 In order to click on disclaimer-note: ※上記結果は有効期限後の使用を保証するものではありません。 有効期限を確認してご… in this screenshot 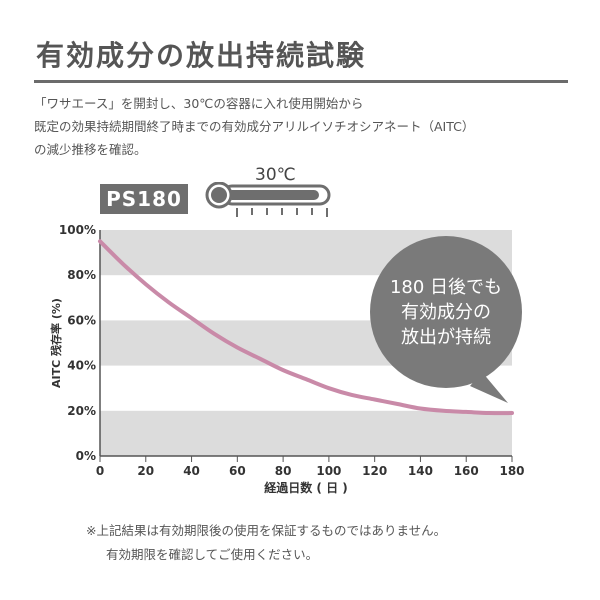, I will do `click(266, 543)`.